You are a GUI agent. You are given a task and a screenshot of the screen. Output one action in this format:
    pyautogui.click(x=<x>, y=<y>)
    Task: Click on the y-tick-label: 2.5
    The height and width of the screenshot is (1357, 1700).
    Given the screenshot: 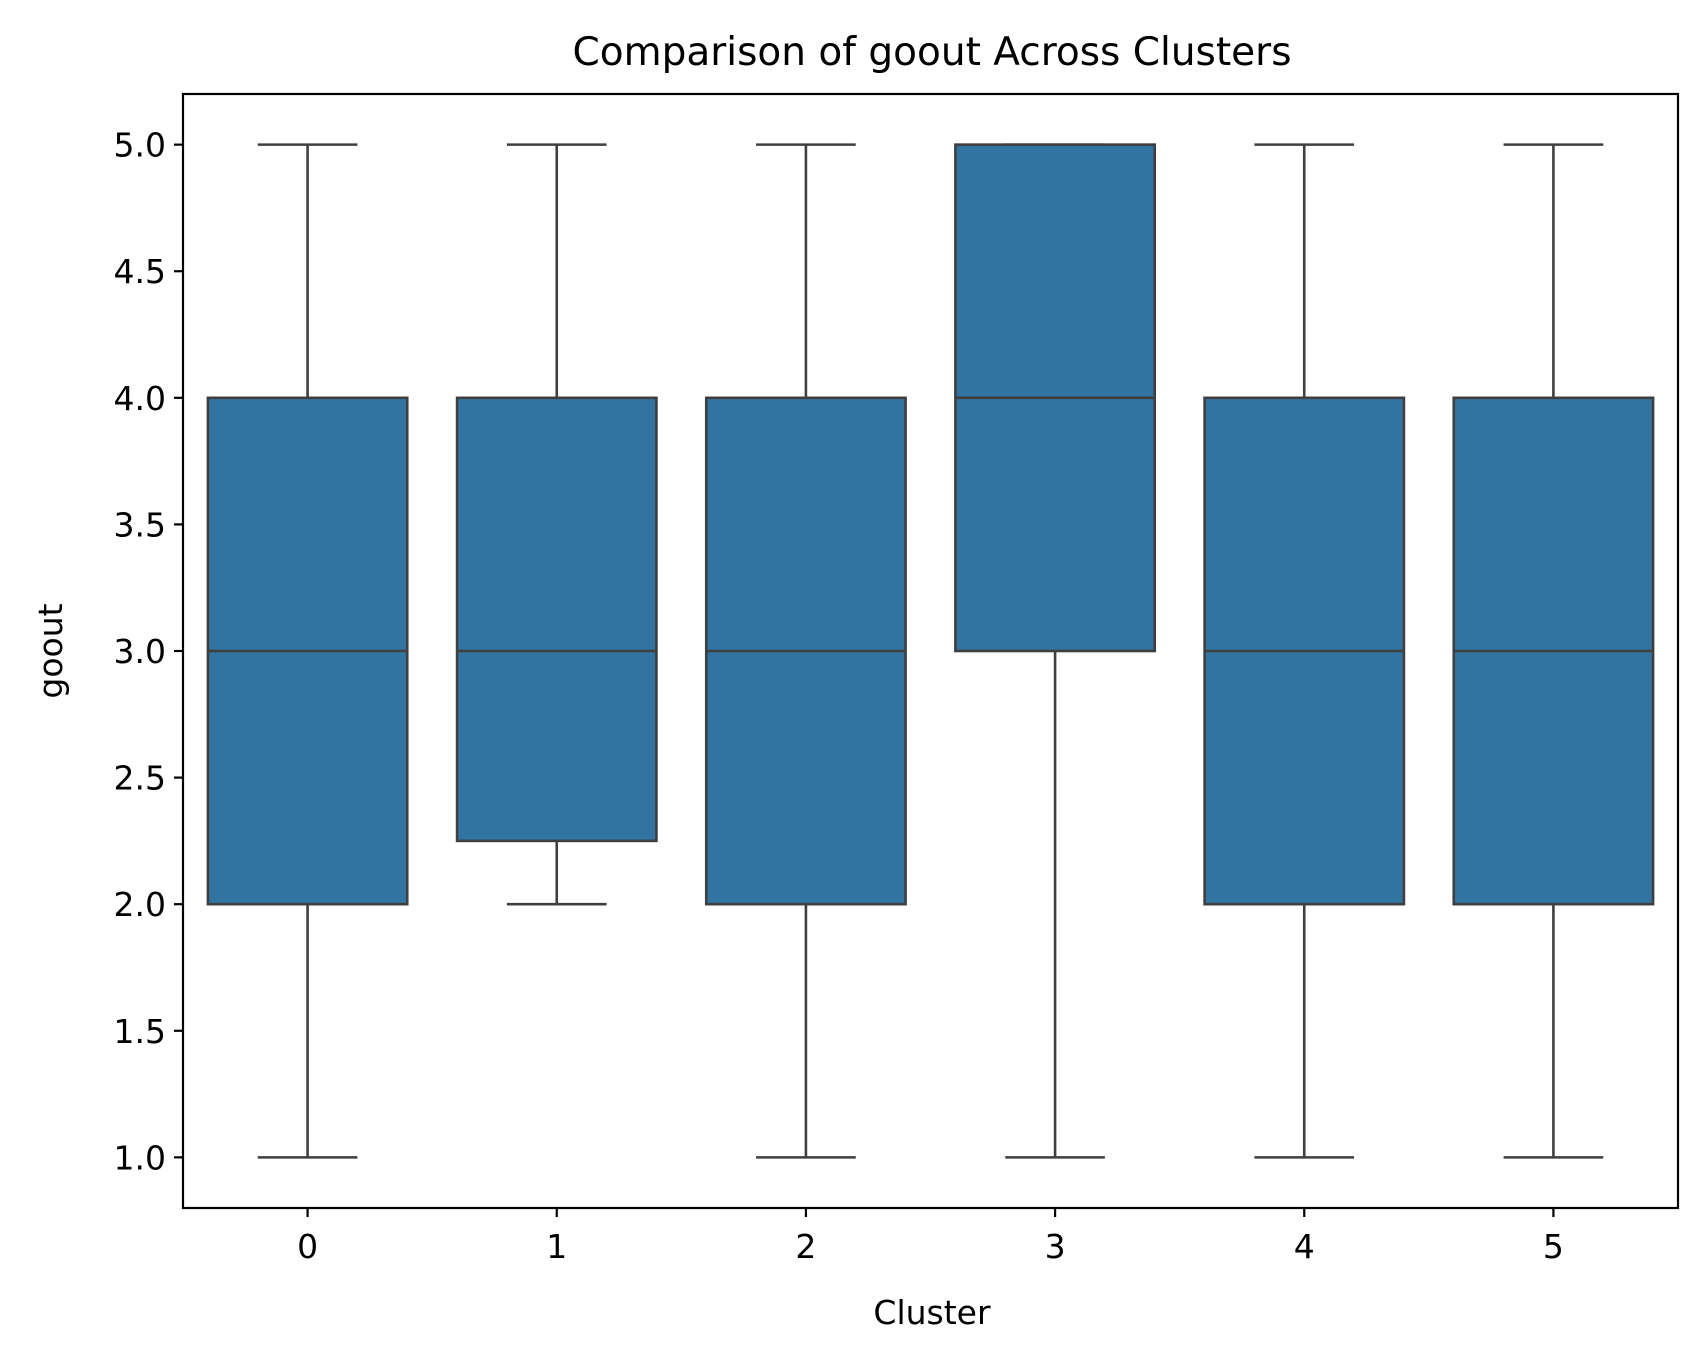 What is the action you would take?
    pyautogui.click(x=140, y=778)
    